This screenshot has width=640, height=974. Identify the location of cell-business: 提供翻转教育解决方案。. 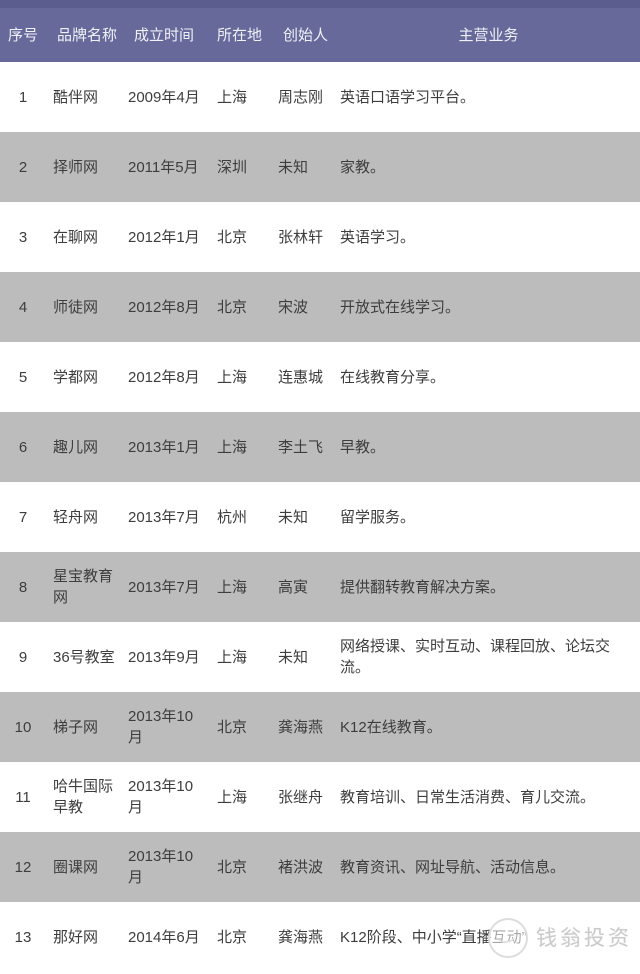
(423, 587).